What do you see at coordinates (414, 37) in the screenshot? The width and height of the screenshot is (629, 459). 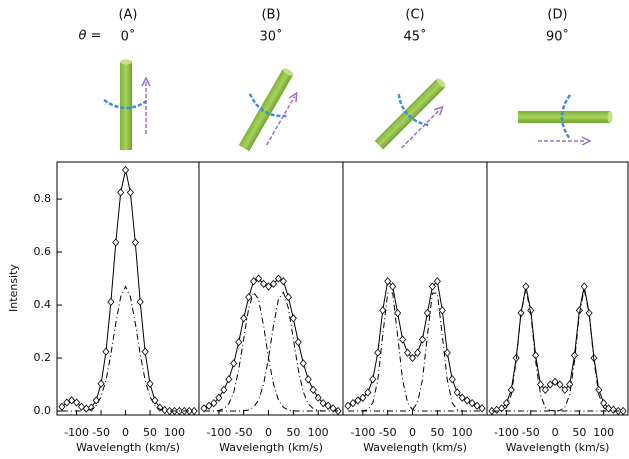 I see `panel-angle: 45˚` at bounding box center [414, 37].